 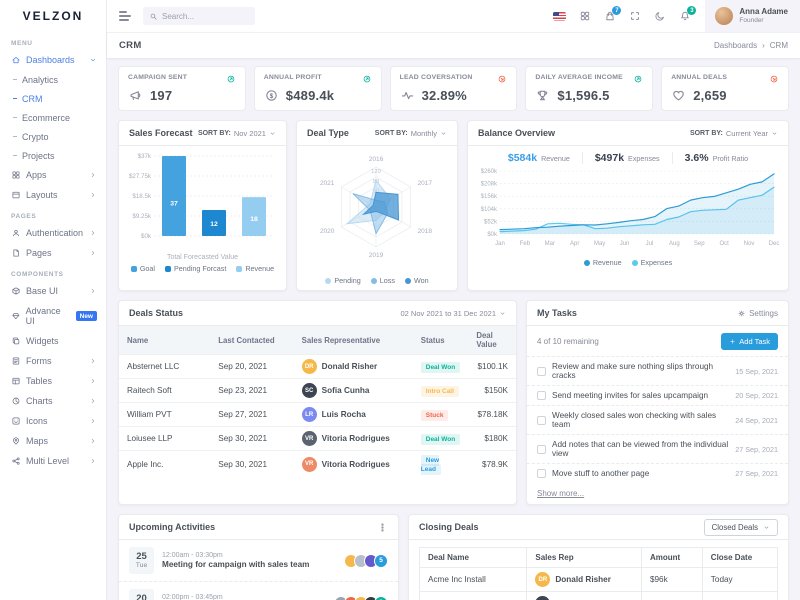 I want to click on add-task-button: Add Task, so click(x=749, y=341).